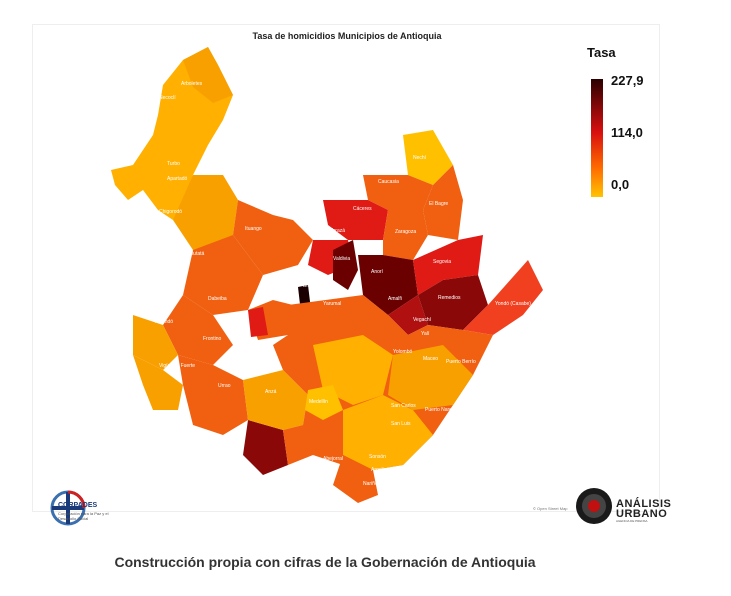 The image size is (731, 596). Describe the element at coordinates (379, 470) in the screenshot. I see `map-label: Argelia` at that location.